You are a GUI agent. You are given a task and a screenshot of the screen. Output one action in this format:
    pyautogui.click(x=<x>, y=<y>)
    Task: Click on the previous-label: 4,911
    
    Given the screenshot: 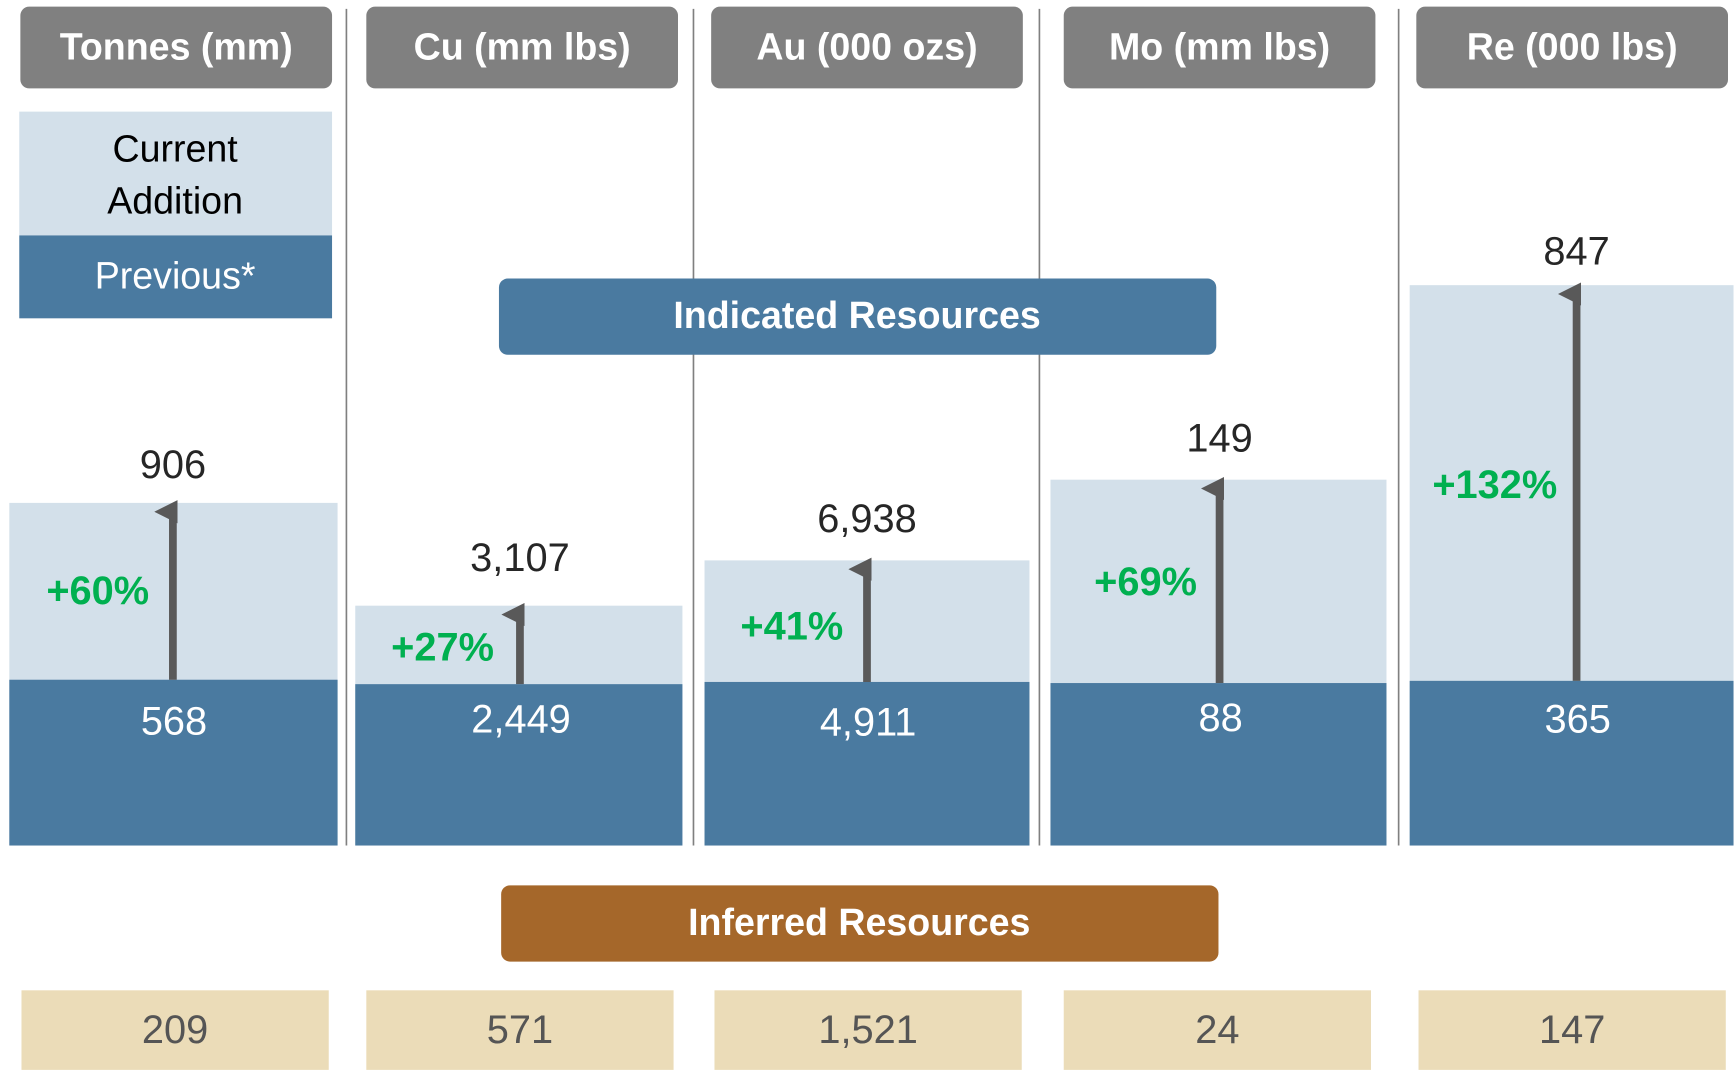 What is the action you would take?
    pyautogui.click(x=868, y=723)
    